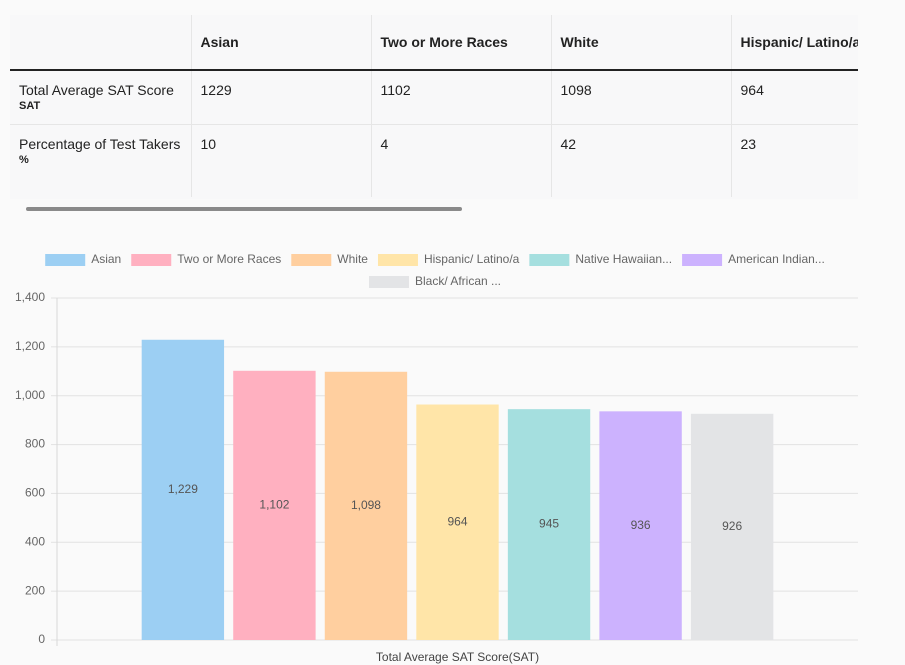 The width and height of the screenshot is (905, 665). What do you see at coordinates (352, 259) in the screenshot?
I see `legend-label: White` at bounding box center [352, 259].